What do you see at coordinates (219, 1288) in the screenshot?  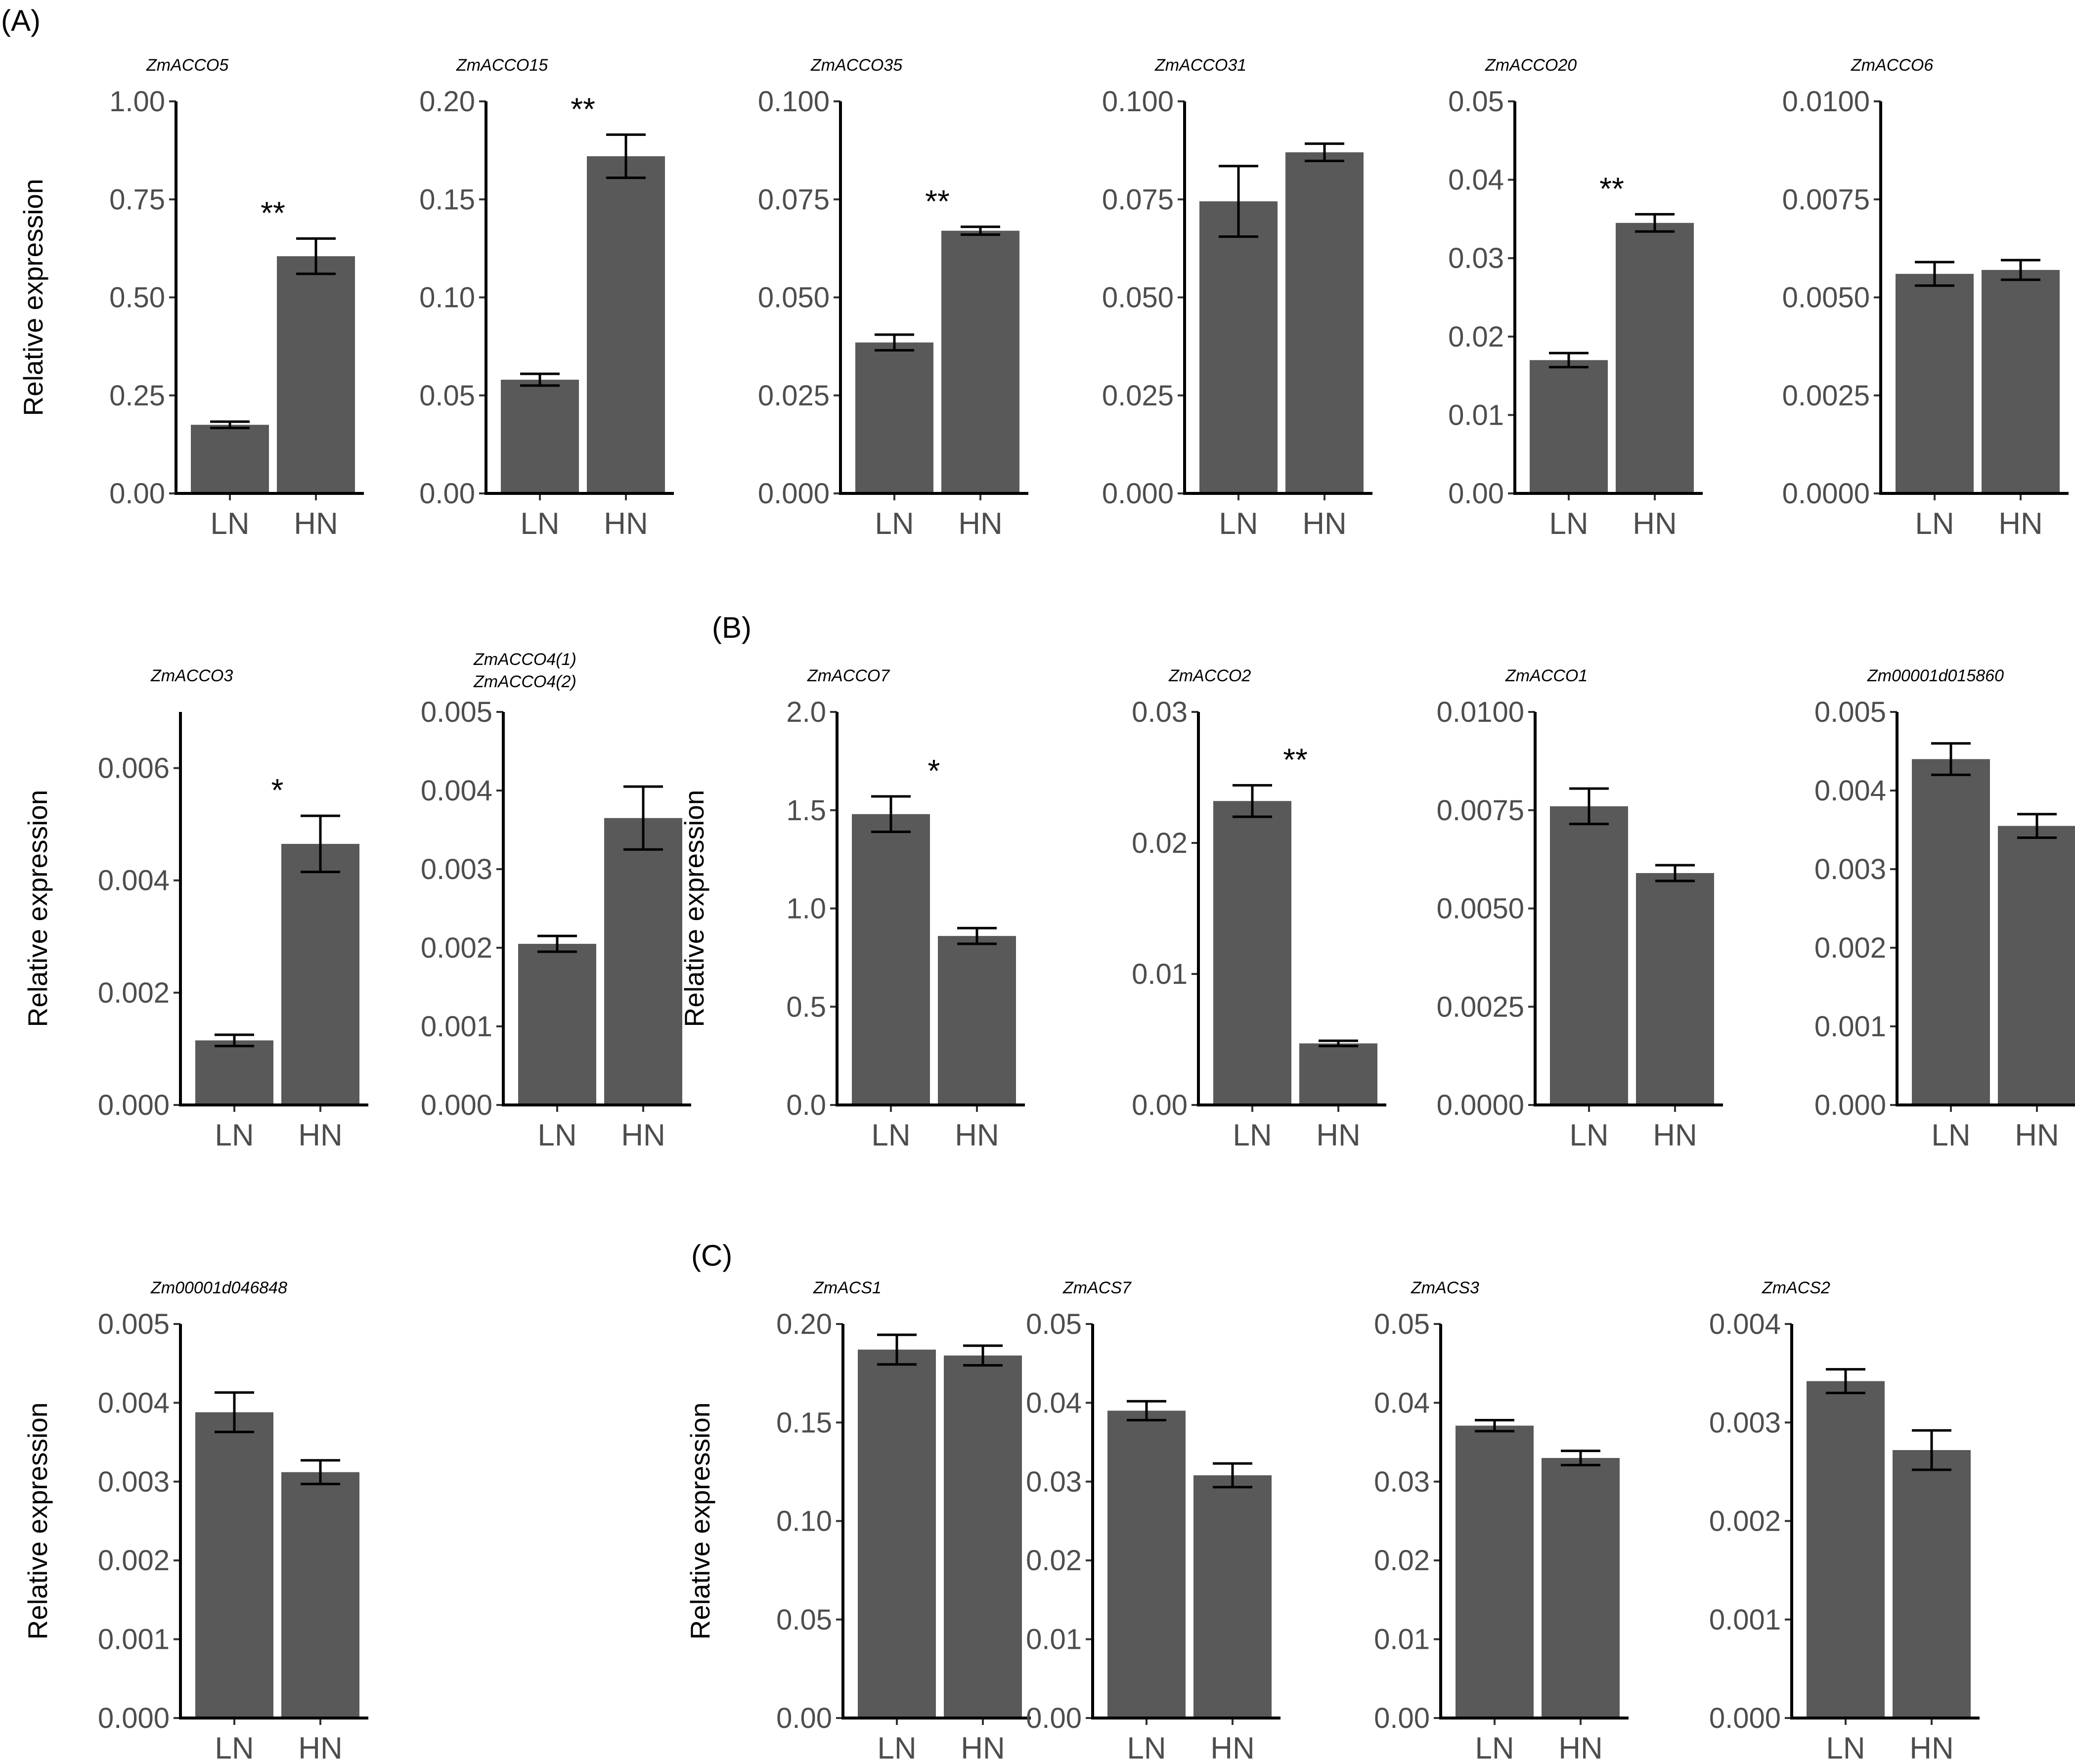 I see `chart-title: Zm00001d046848` at bounding box center [219, 1288].